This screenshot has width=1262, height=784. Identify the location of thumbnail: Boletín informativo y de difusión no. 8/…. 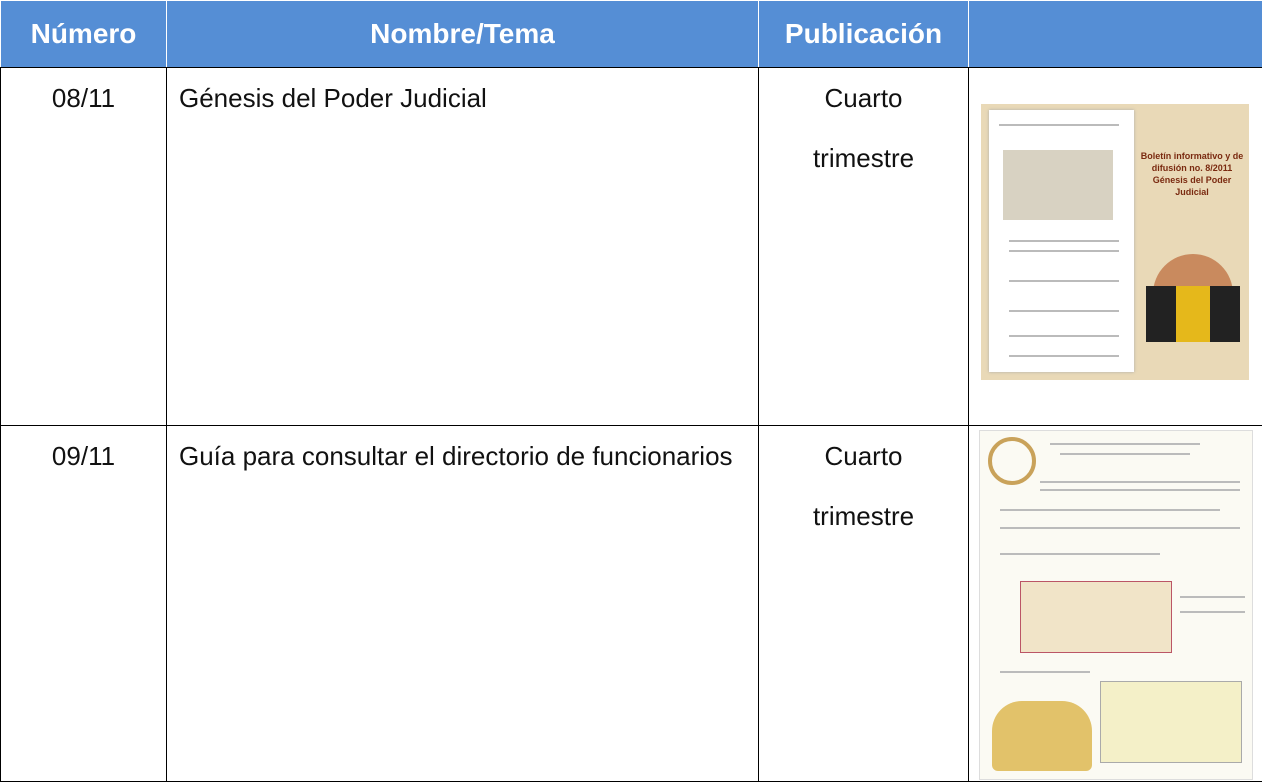
(1115, 242).